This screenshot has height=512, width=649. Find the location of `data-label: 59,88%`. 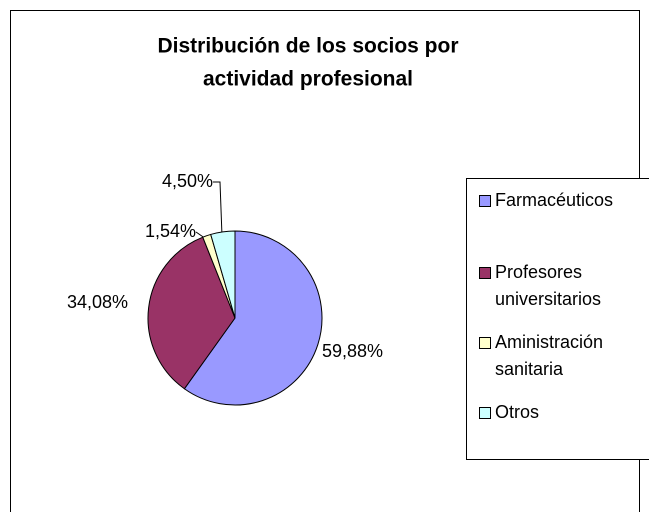

data-label: 59,88% is located at coordinates (352, 351).